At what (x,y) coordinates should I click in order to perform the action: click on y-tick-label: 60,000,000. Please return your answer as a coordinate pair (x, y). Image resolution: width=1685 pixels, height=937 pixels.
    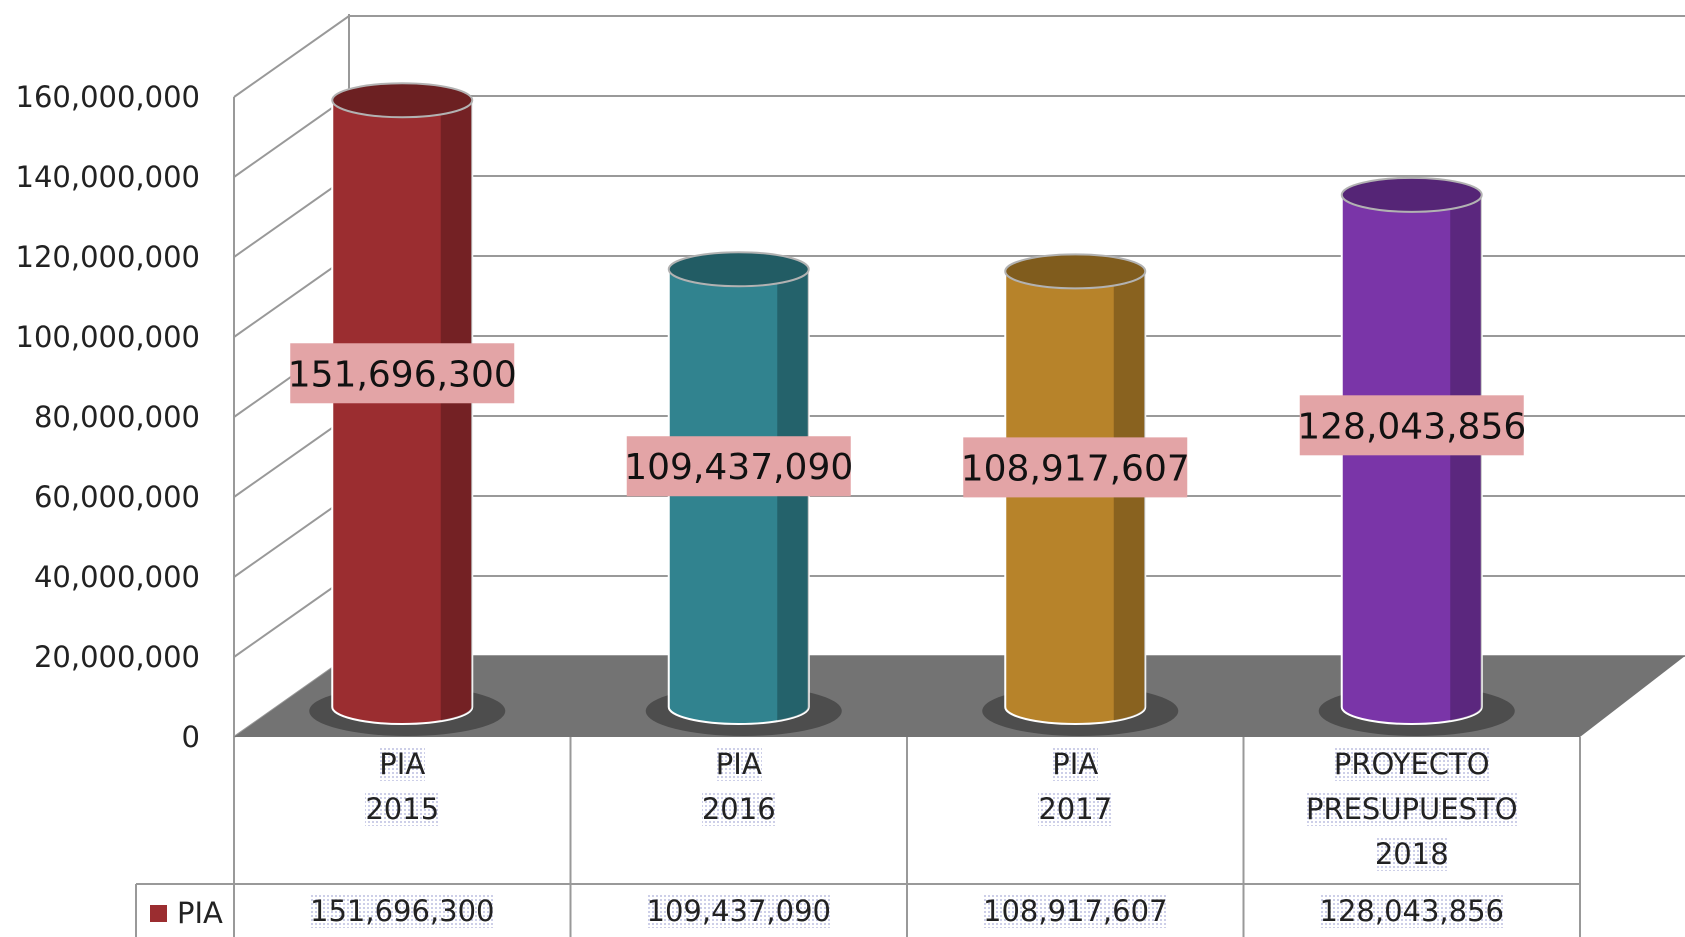
    Looking at the image, I should click on (117, 497).